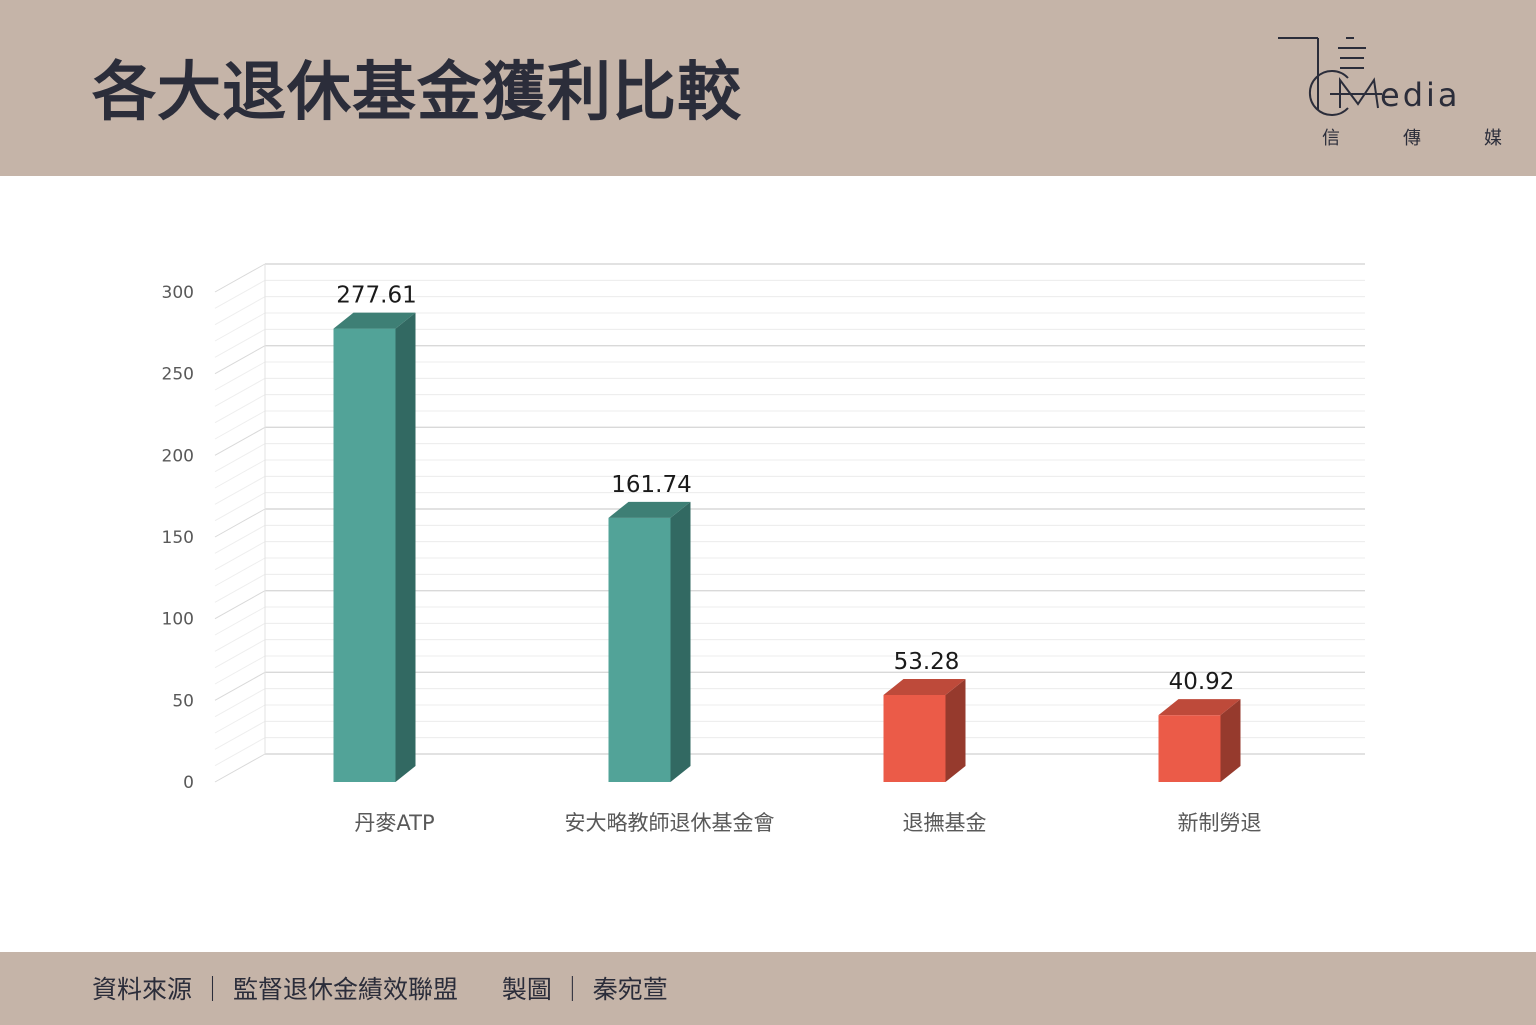  Describe the element at coordinates (178, 293) in the screenshot. I see `y-tick-label: 300` at that location.